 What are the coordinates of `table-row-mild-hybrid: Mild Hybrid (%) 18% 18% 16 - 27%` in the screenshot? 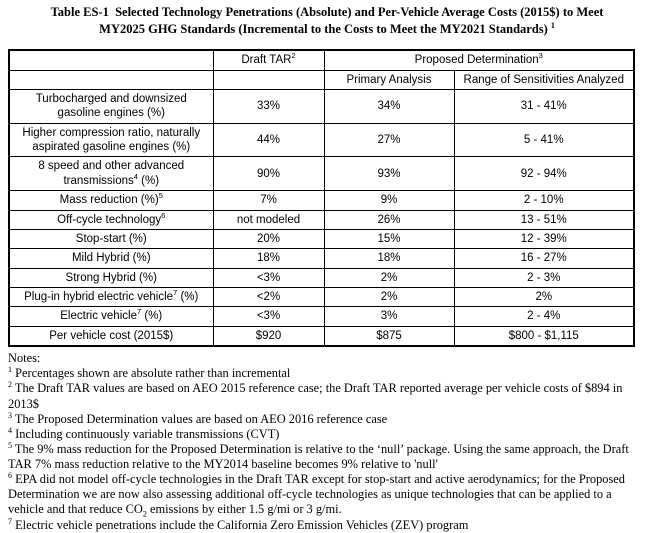 It's located at (321, 258).